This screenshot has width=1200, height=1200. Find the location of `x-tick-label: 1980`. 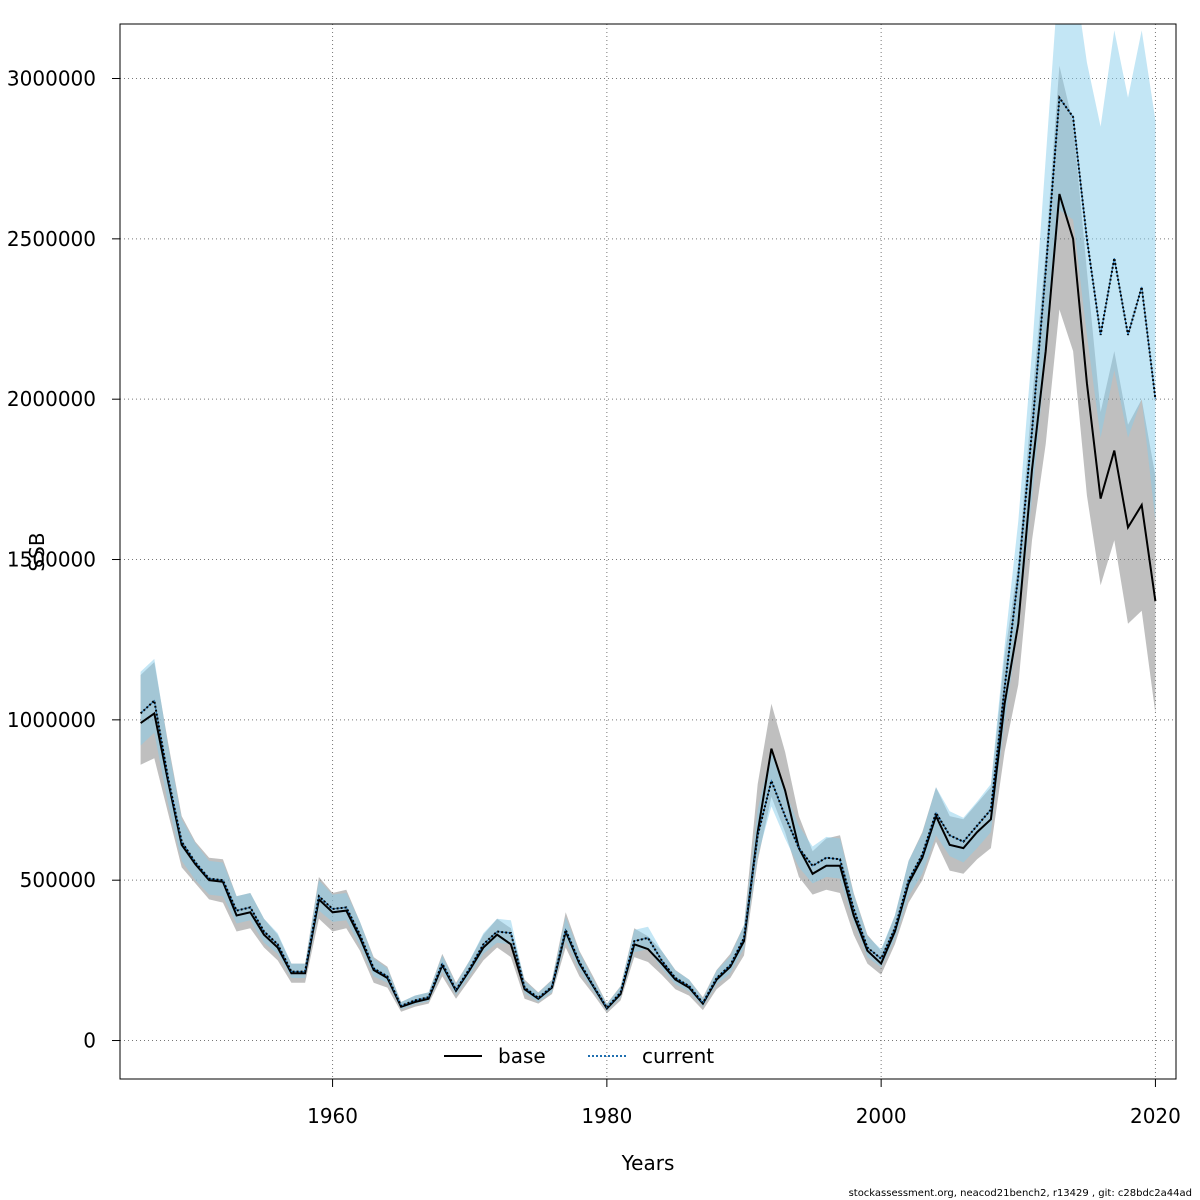

x-tick-label: 1980 is located at coordinates (606, 1116).